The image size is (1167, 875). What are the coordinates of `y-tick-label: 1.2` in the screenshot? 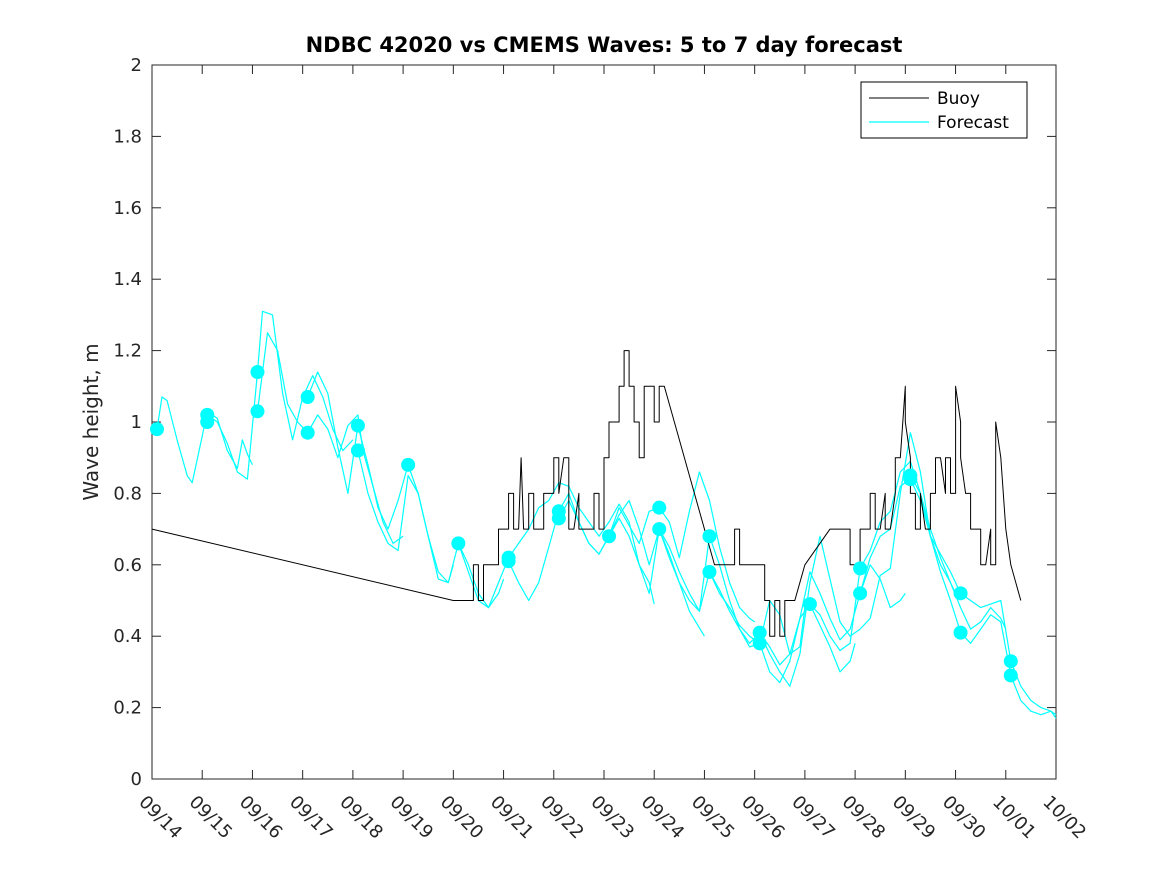 It's located at (127, 351).